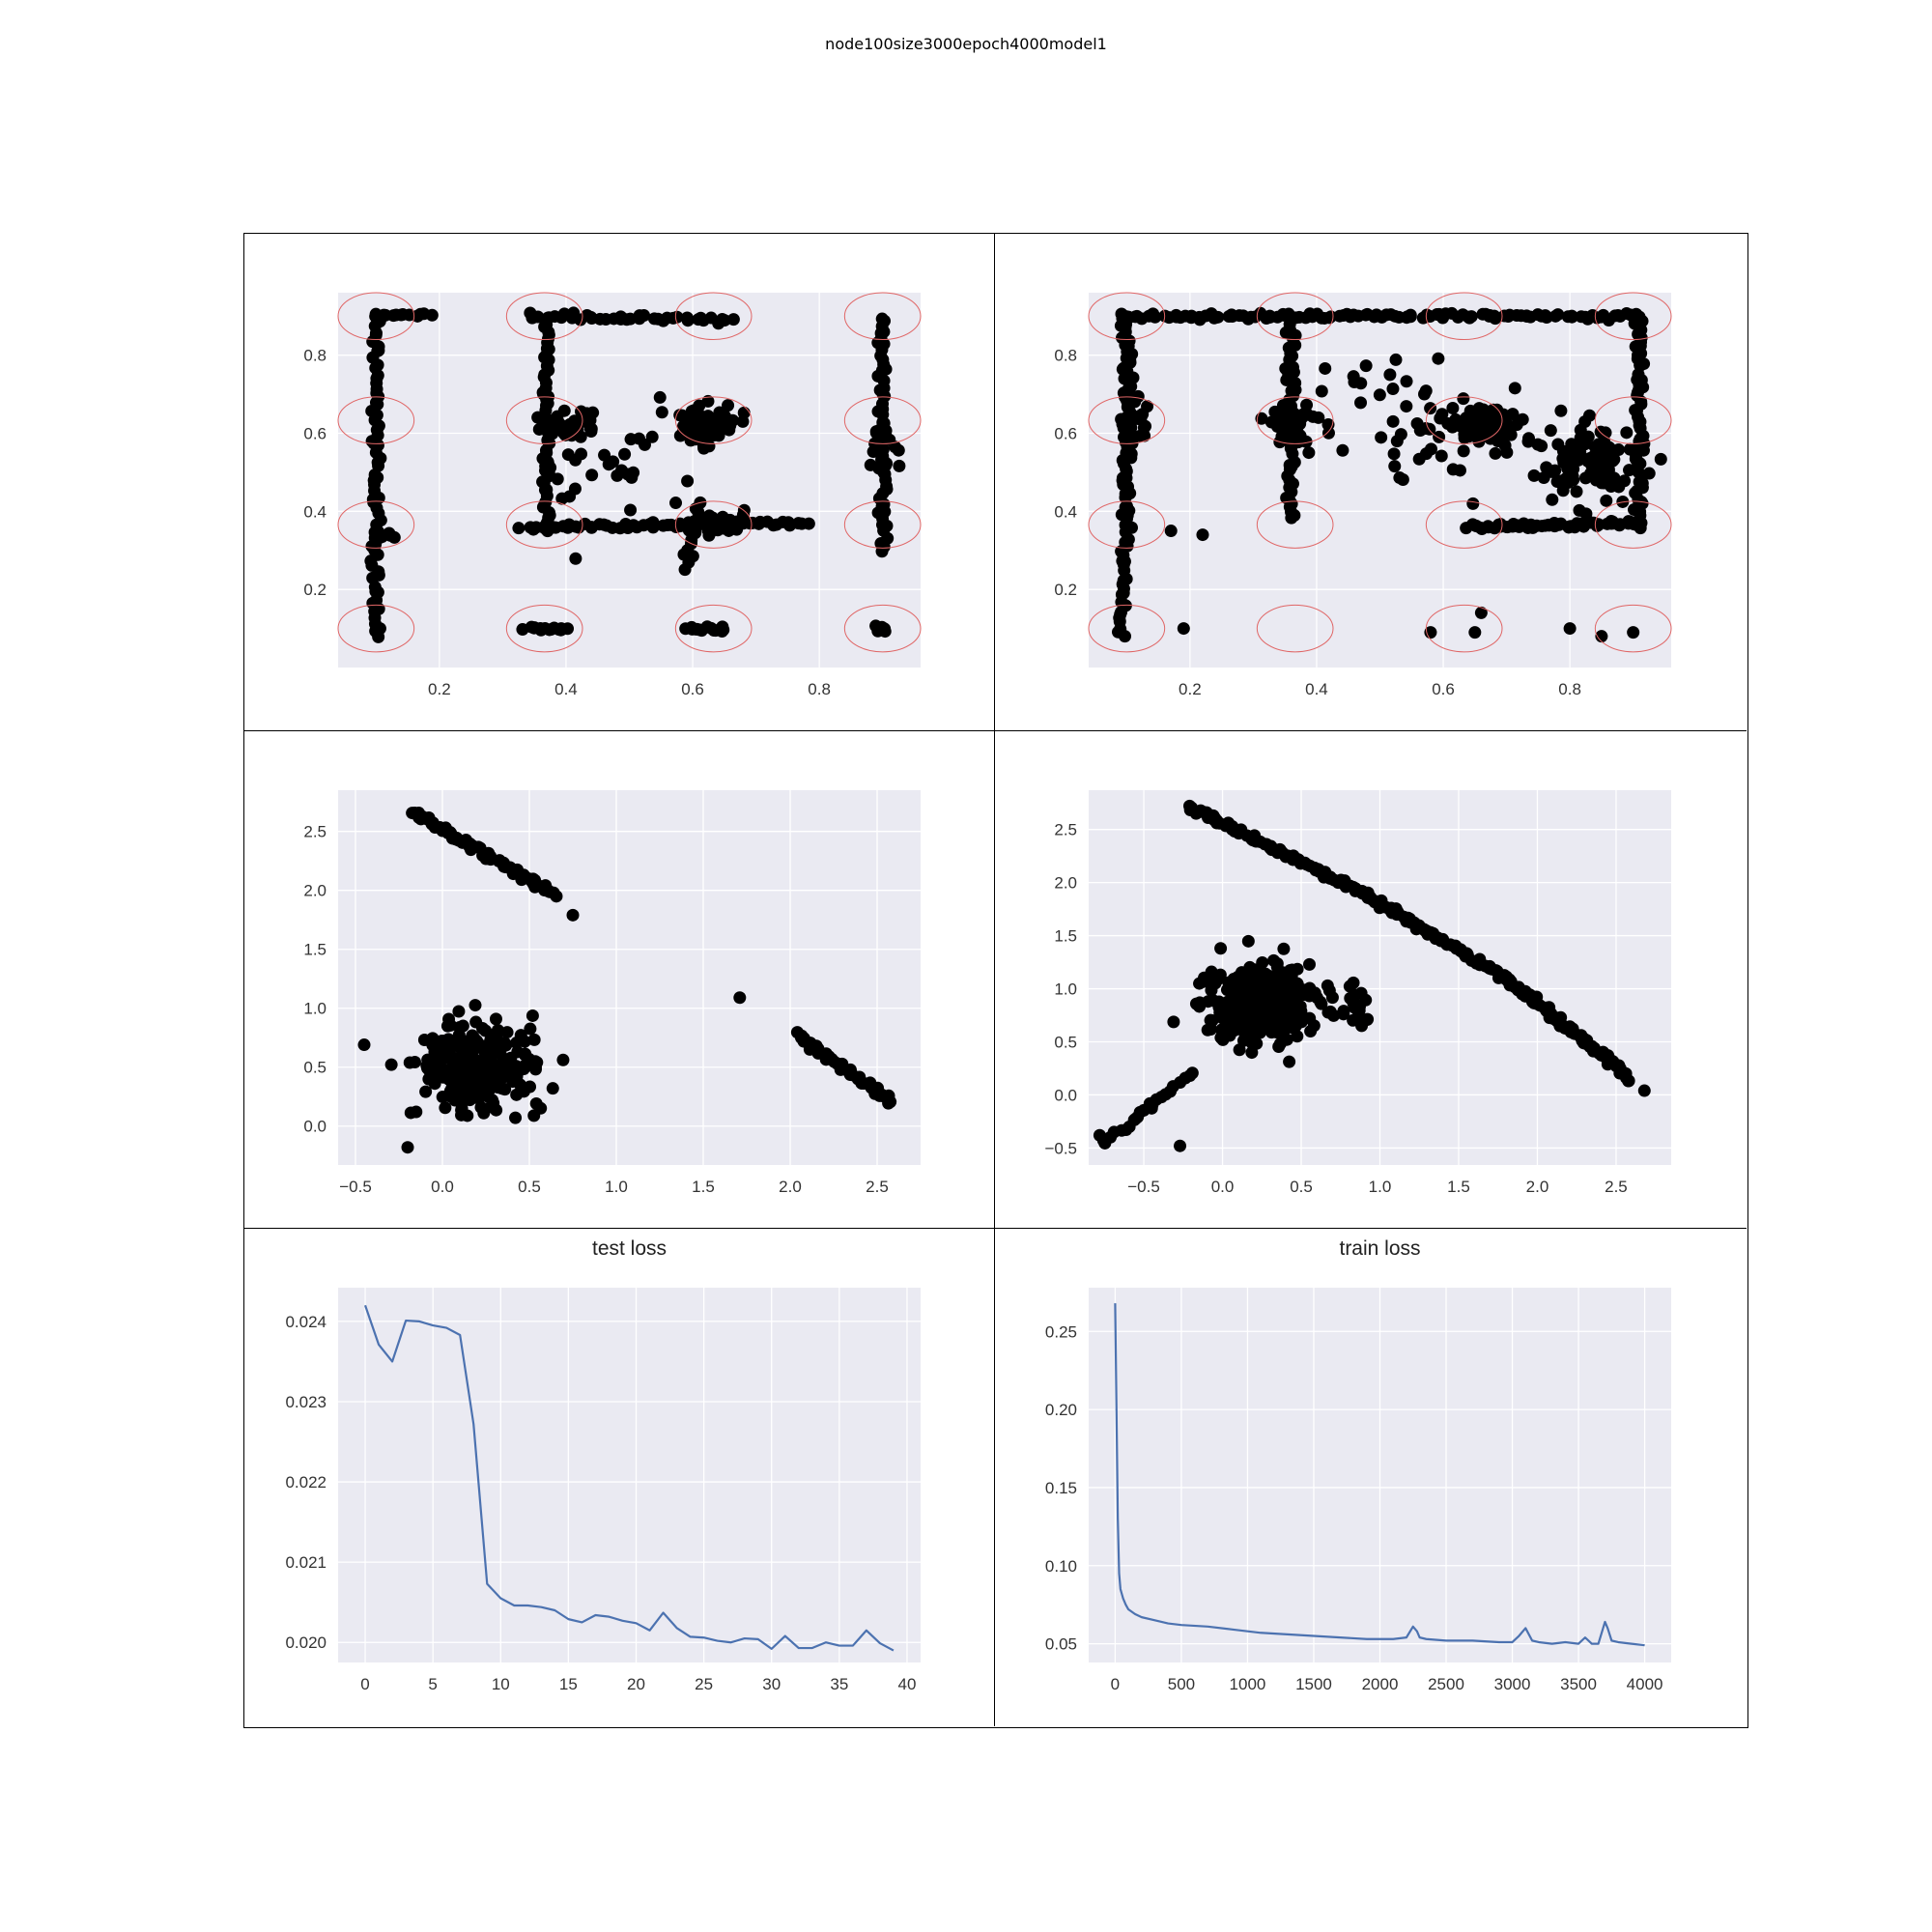  What do you see at coordinates (790, 1187) in the screenshot?
I see `x-tick-label: 2.0` at bounding box center [790, 1187].